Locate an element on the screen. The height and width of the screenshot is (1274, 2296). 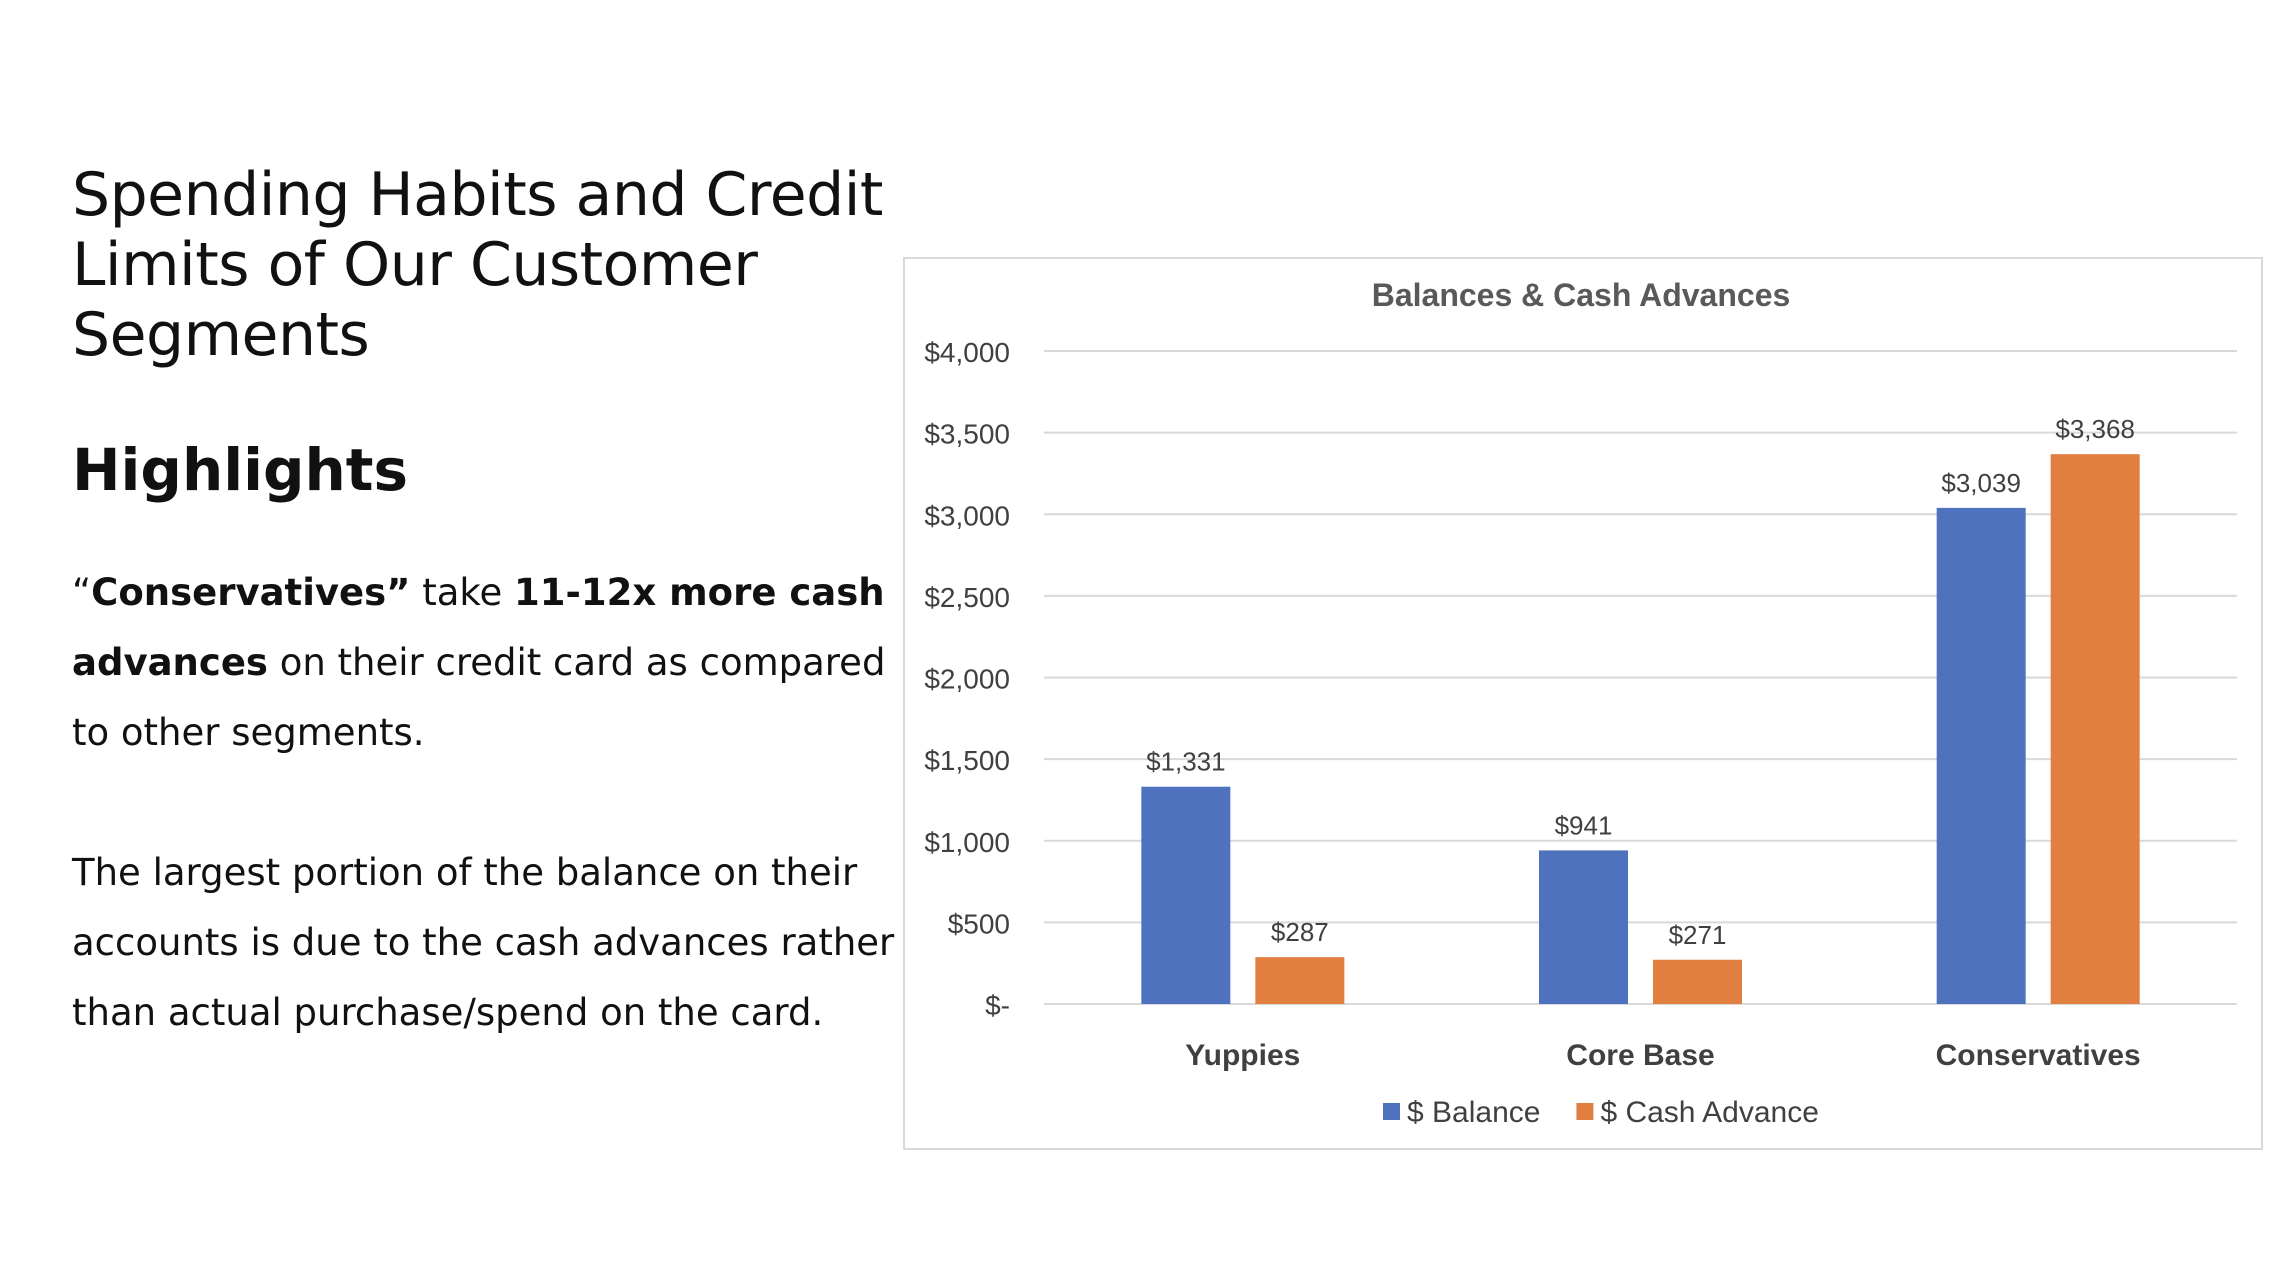
segment-name: Conservatives” is located at coordinates (251, 592).